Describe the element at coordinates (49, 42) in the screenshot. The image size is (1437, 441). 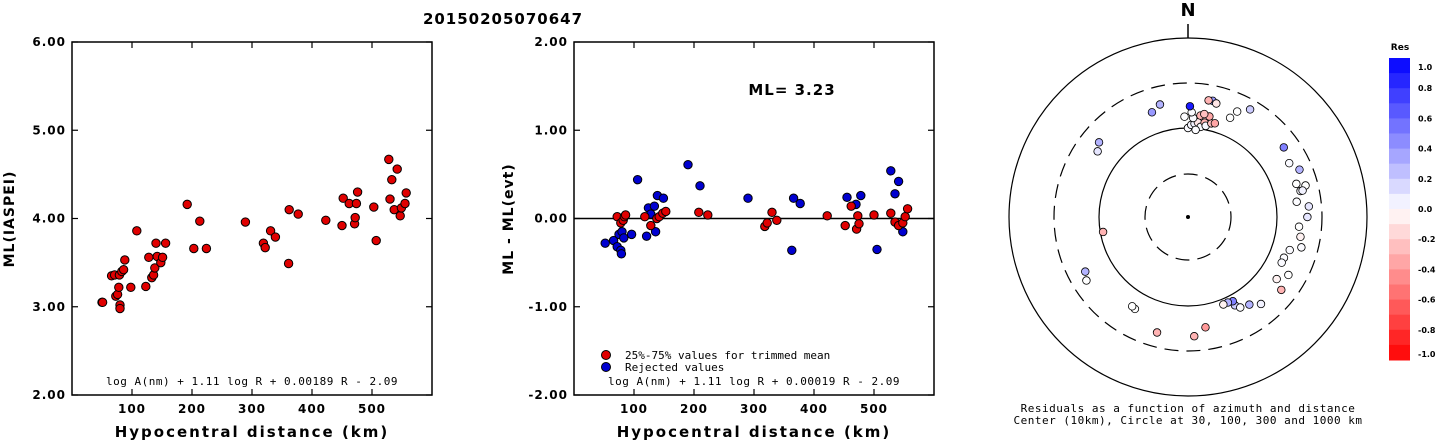
I see `left-ytick-label: 6.00` at that location.